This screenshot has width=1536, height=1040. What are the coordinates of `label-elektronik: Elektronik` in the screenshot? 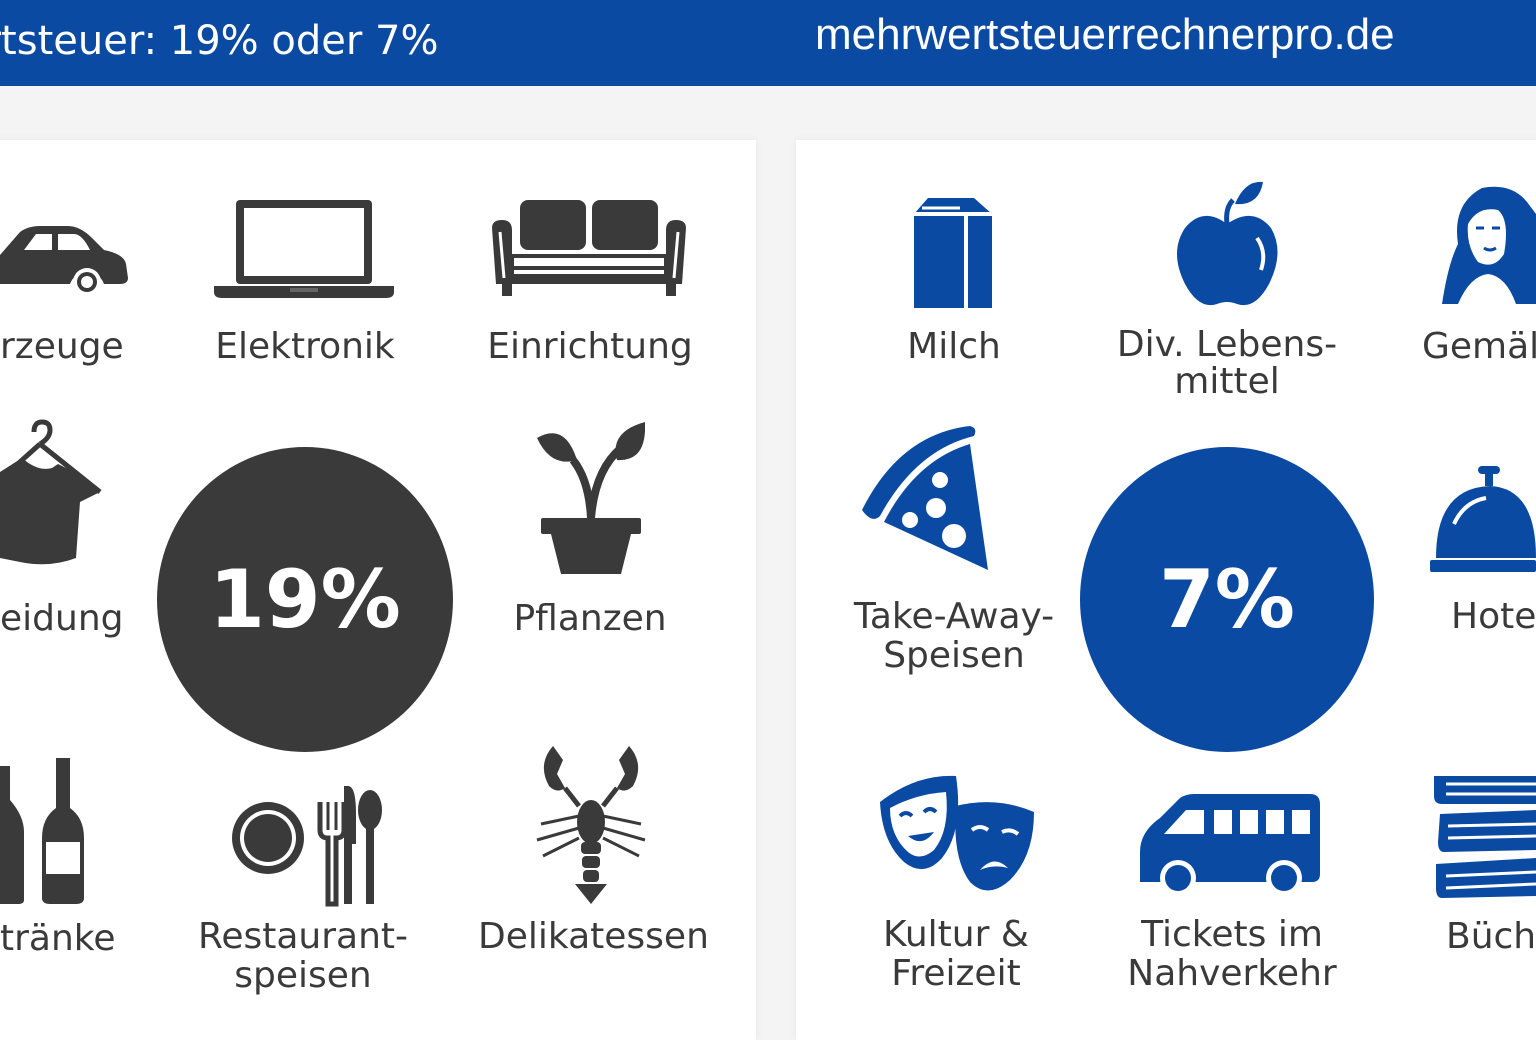 It's located at (305, 346).